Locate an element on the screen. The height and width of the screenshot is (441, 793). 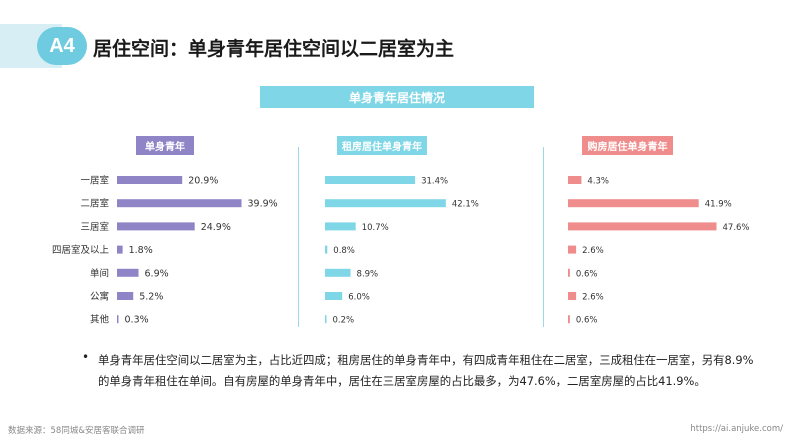
panel-title-owners: 购房居住单身青年 is located at coordinates (627, 145).